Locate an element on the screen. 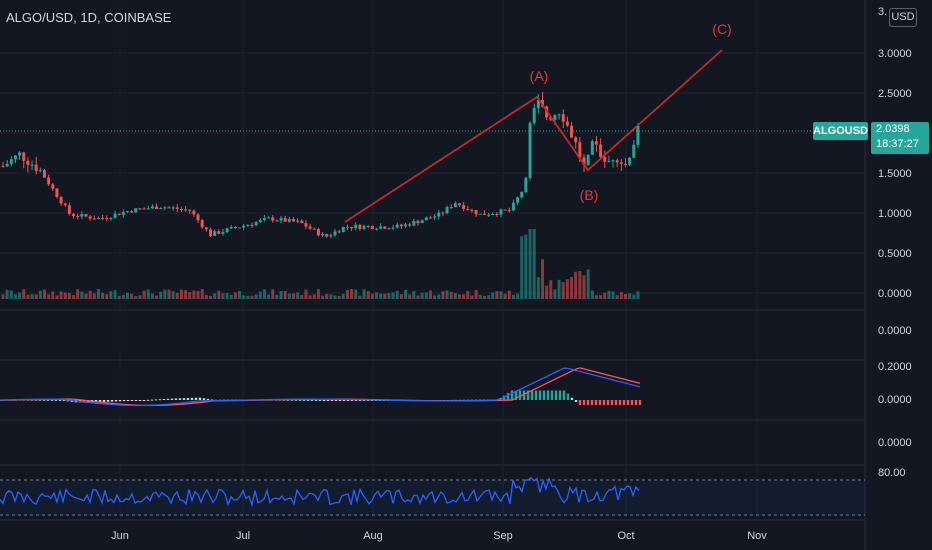 The height and width of the screenshot is (550, 932). wave-label: (B) is located at coordinates (589, 195).